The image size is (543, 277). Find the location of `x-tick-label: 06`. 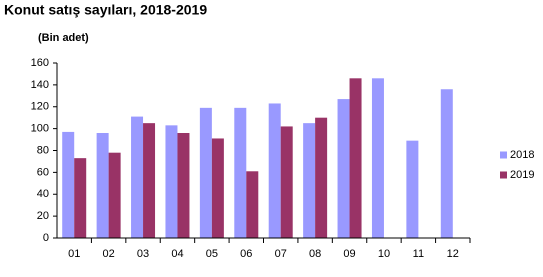

x-tick-label: 06 is located at coordinates (246, 254).